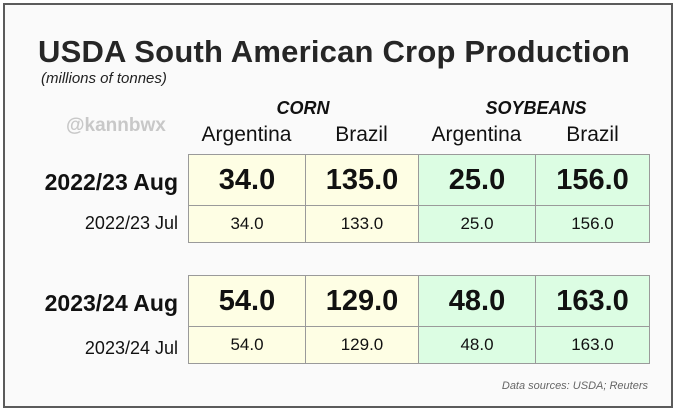 Image resolution: width=680 pixels, height=414 pixels. Describe the element at coordinates (592, 134) in the screenshot. I see `col-header-soy-brazil: Brazil` at that location.